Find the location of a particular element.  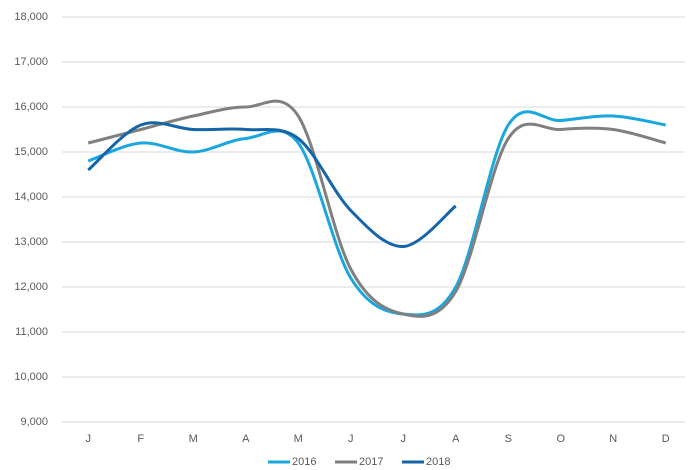

y-tick-label: 17,000 is located at coordinates (31, 62).